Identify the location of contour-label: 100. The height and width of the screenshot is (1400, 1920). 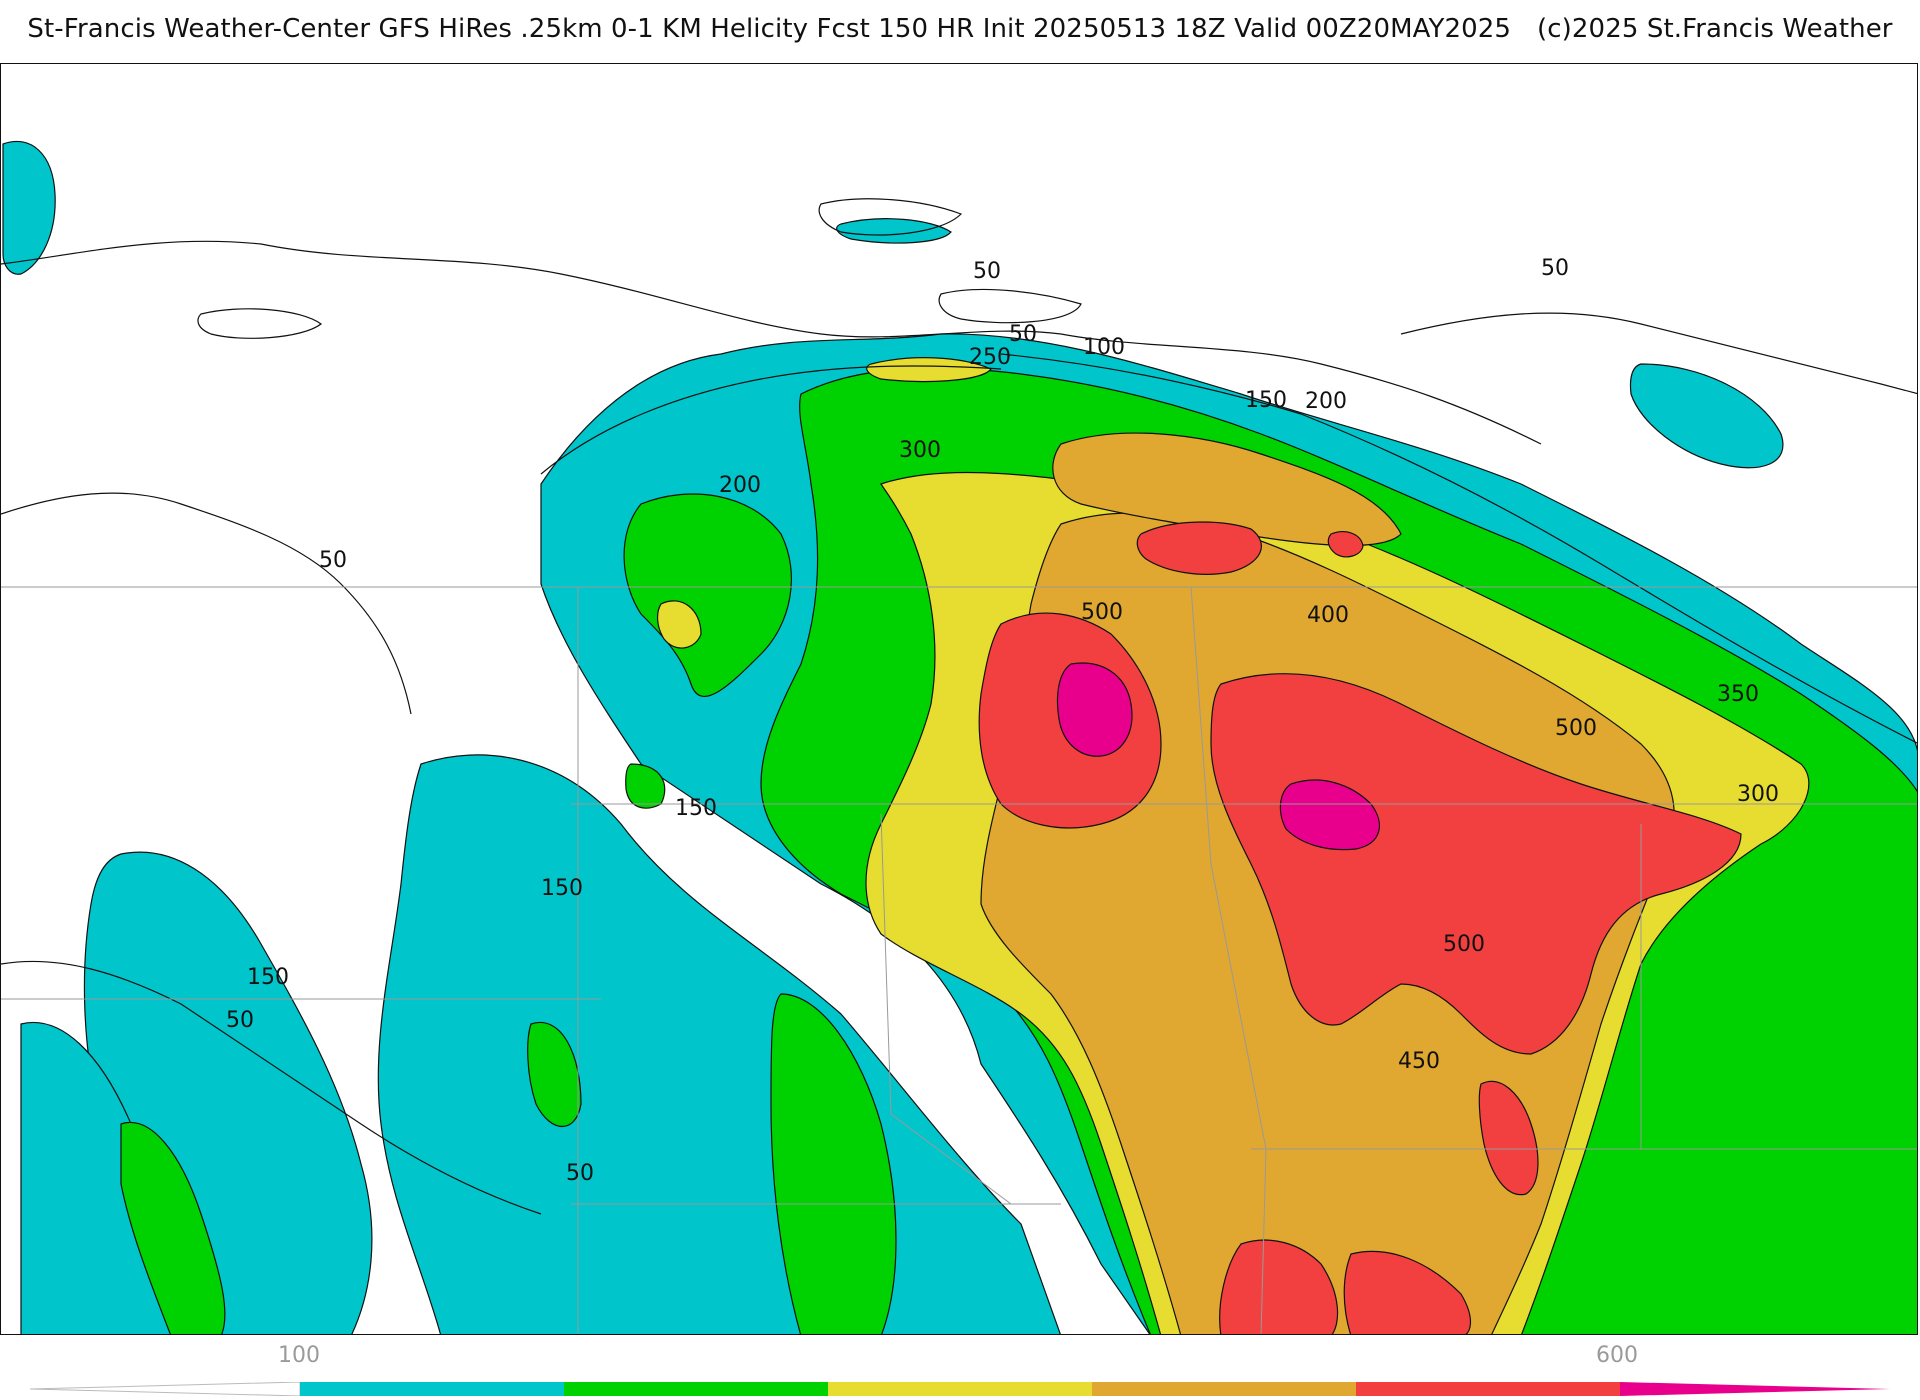
(1104, 347).